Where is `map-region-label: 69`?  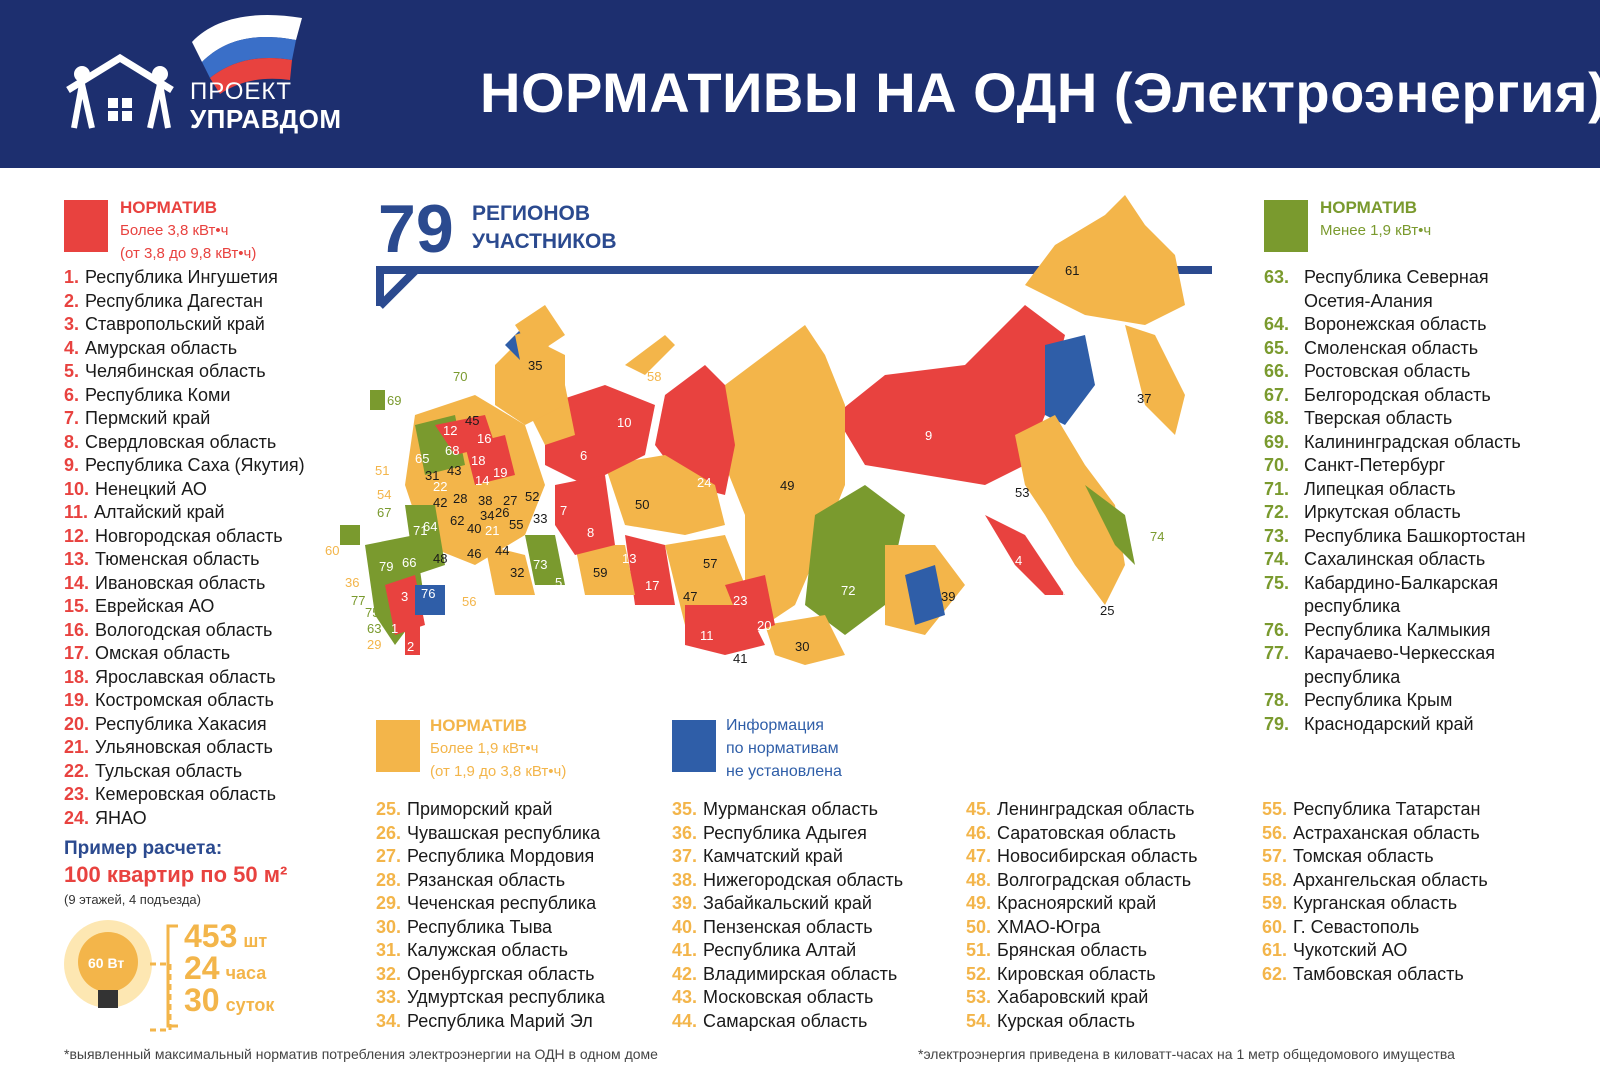
map-region-label: 69 is located at coordinates (394, 400).